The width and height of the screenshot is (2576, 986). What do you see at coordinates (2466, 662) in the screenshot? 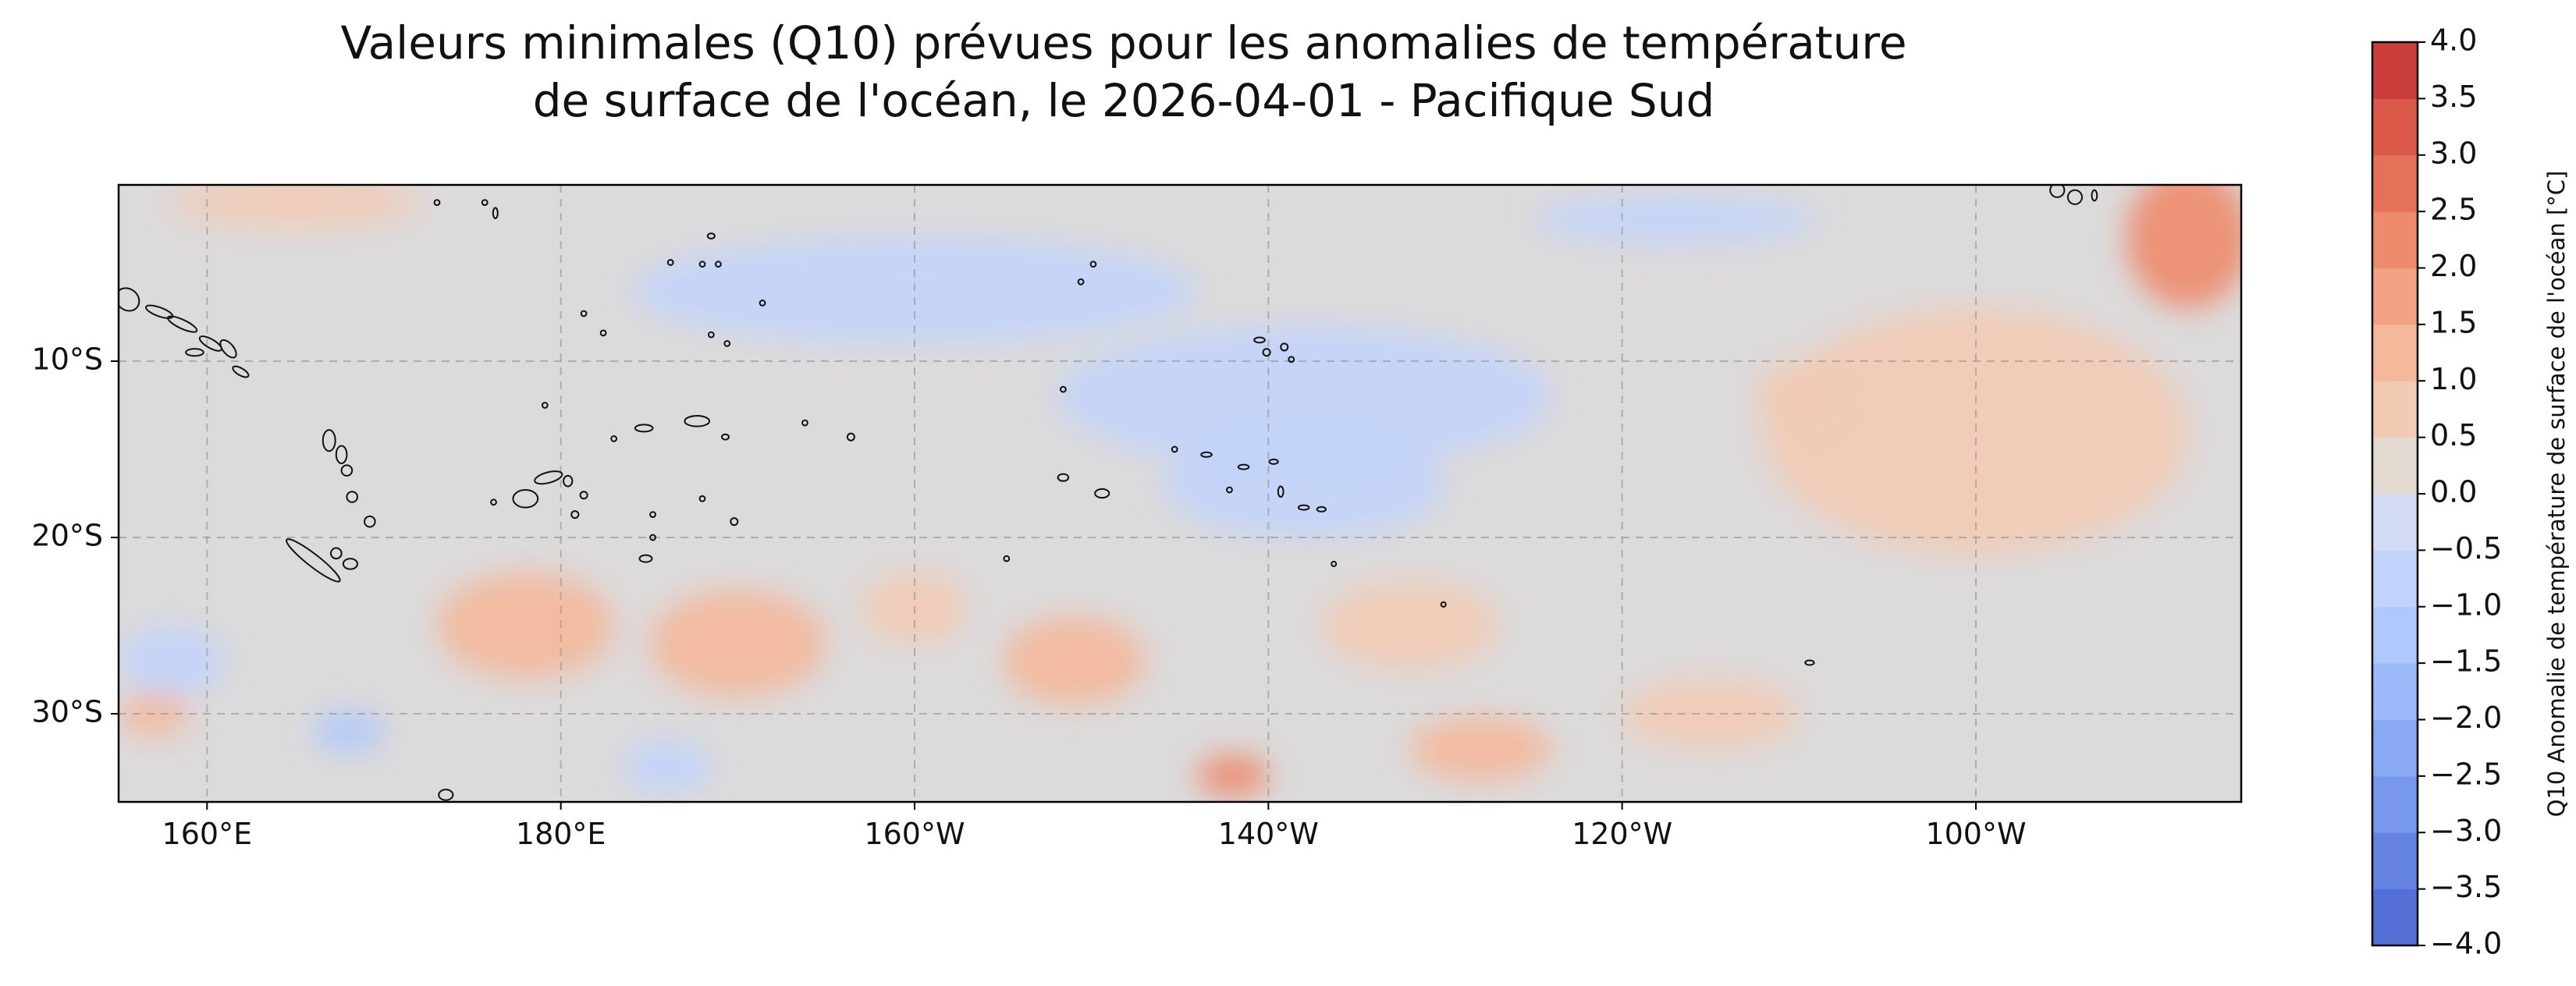
I see `colorbar-tick-label: −1.5` at bounding box center [2466, 662].